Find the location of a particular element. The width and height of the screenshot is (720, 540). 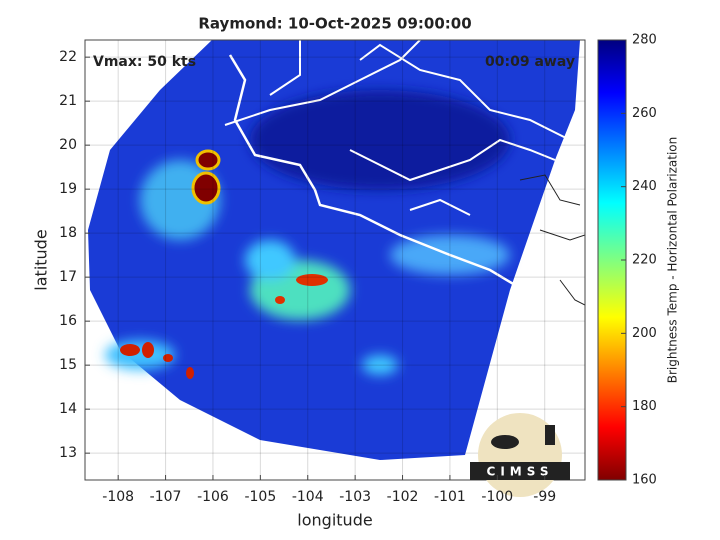

x-tick-label: -100 is located at coordinates (497, 497).